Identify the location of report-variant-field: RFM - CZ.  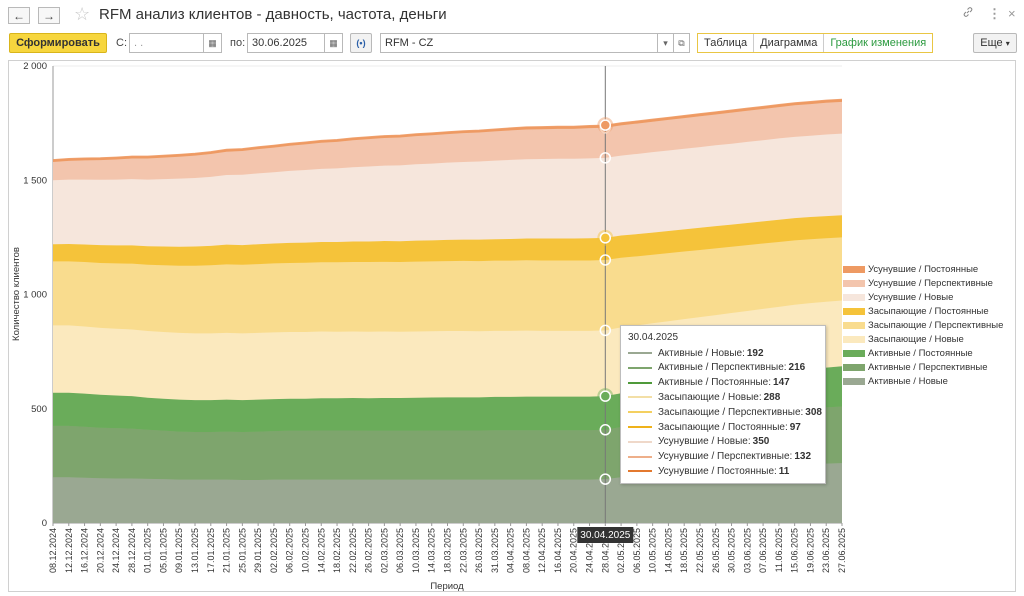
(519, 43).